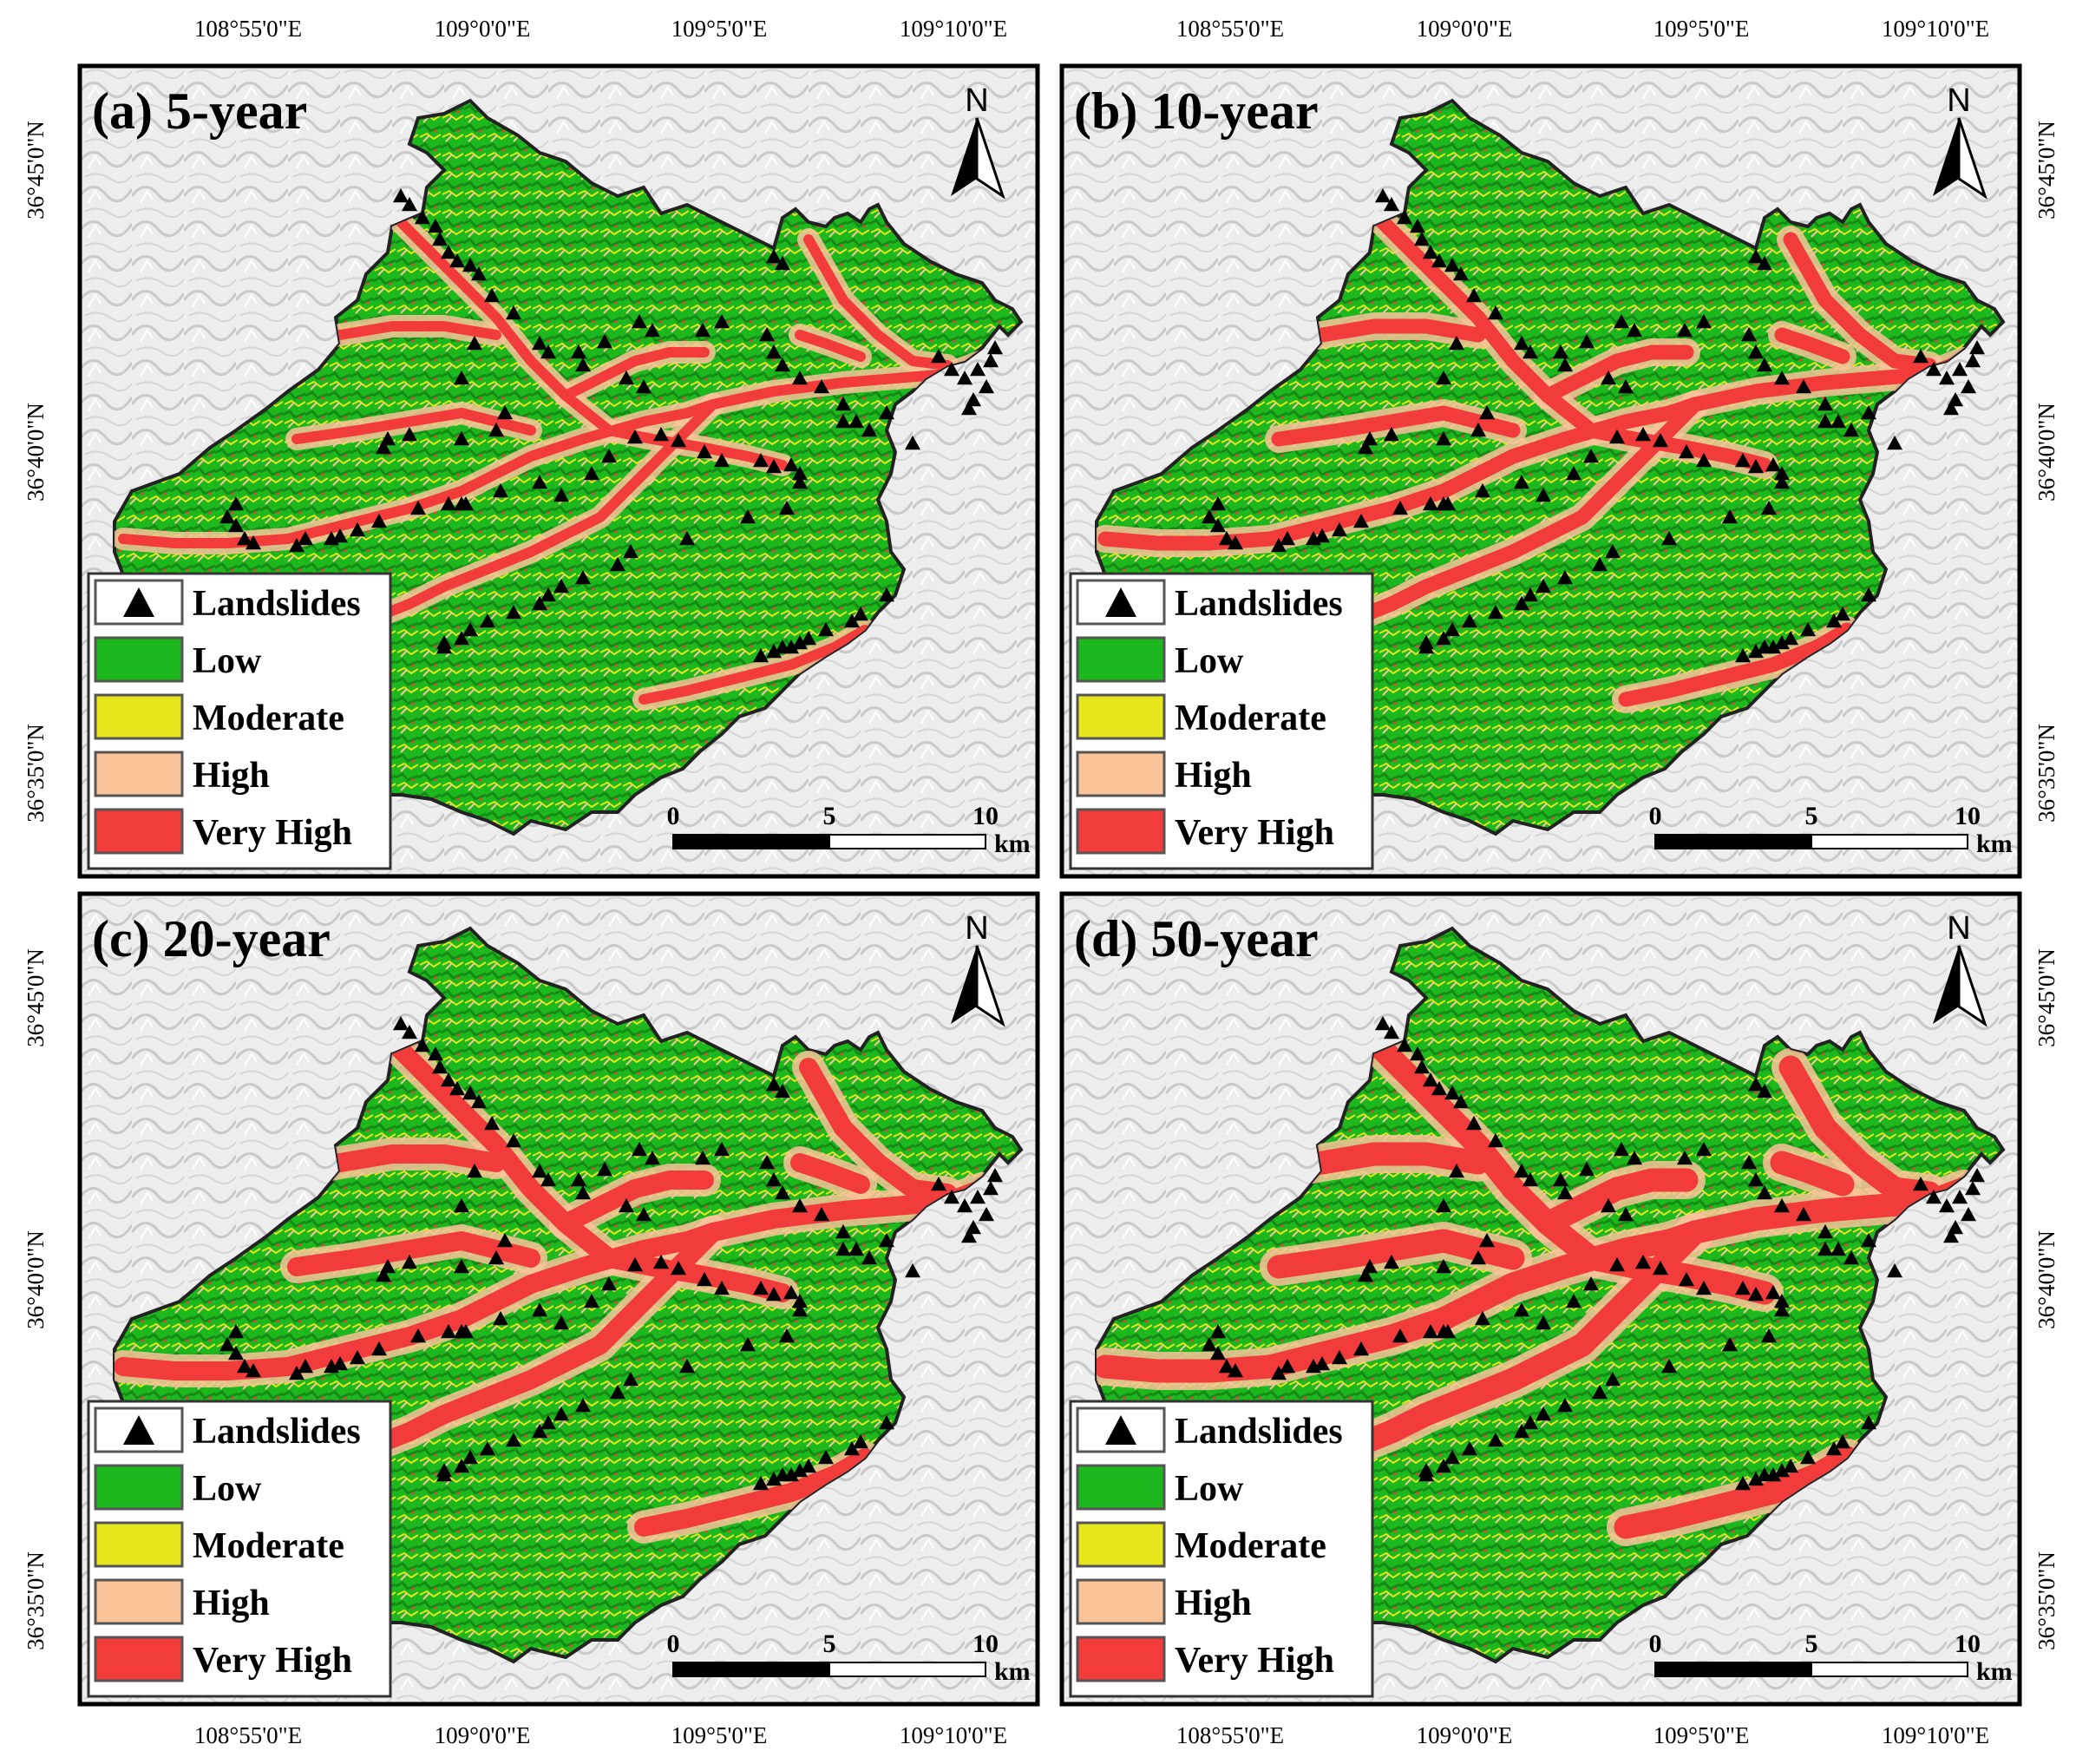 This screenshot has height=1764, width=2089. I want to click on north-arrow-label: N, so click(1958, 100).